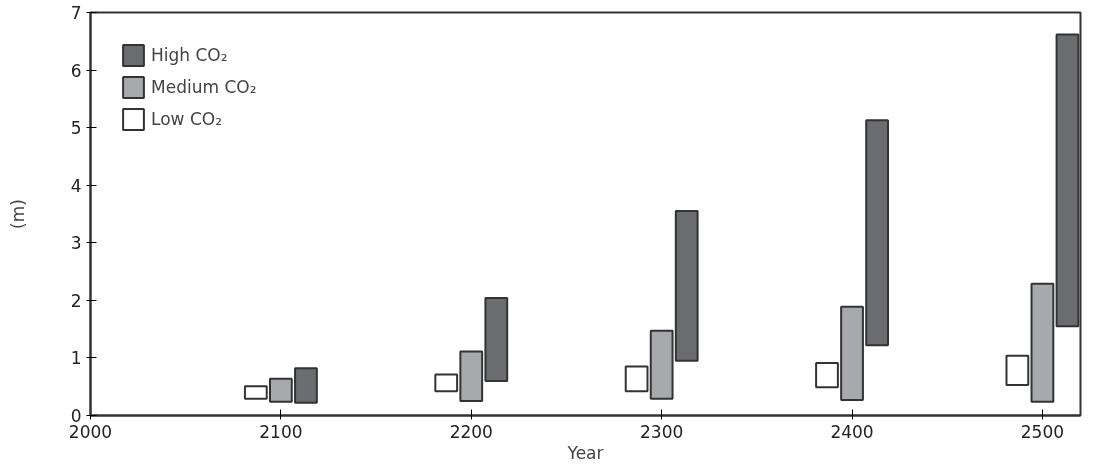  What do you see at coordinates (471, 431) in the screenshot?
I see `x-tick-label: 2200` at bounding box center [471, 431].